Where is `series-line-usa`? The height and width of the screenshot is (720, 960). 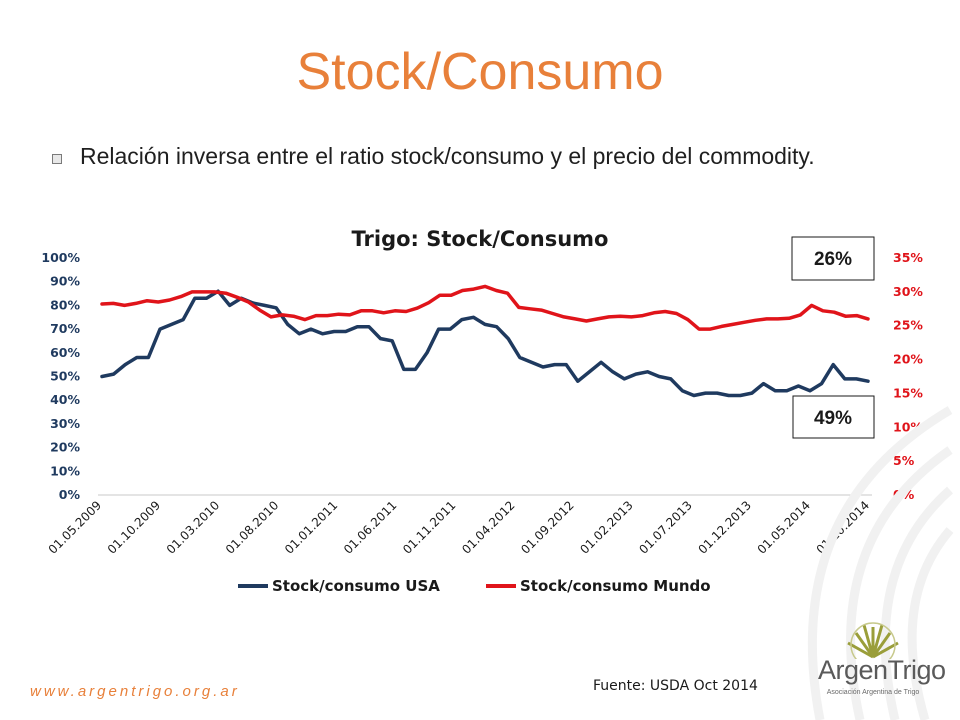
series-line-usa is located at coordinates (485, 343).